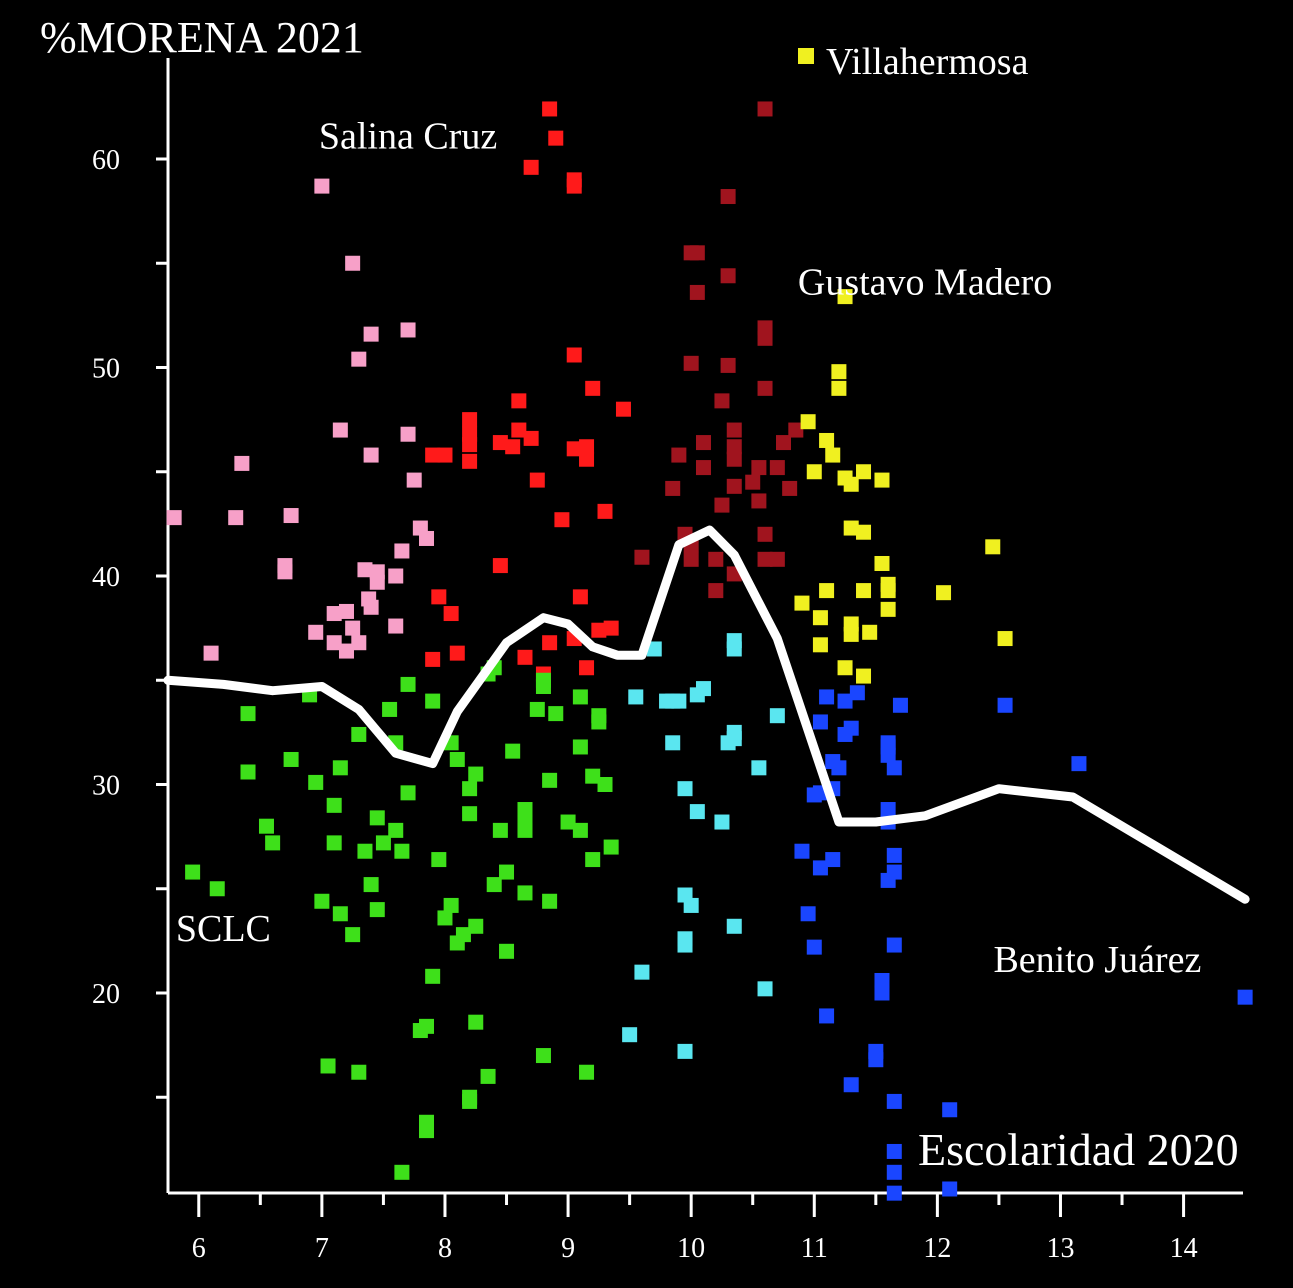 The height and width of the screenshot is (1288, 1293). What do you see at coordinates (106, 994) in the screenshot?
I see `y-tick-label: 20` at bounding box center [106, 994].